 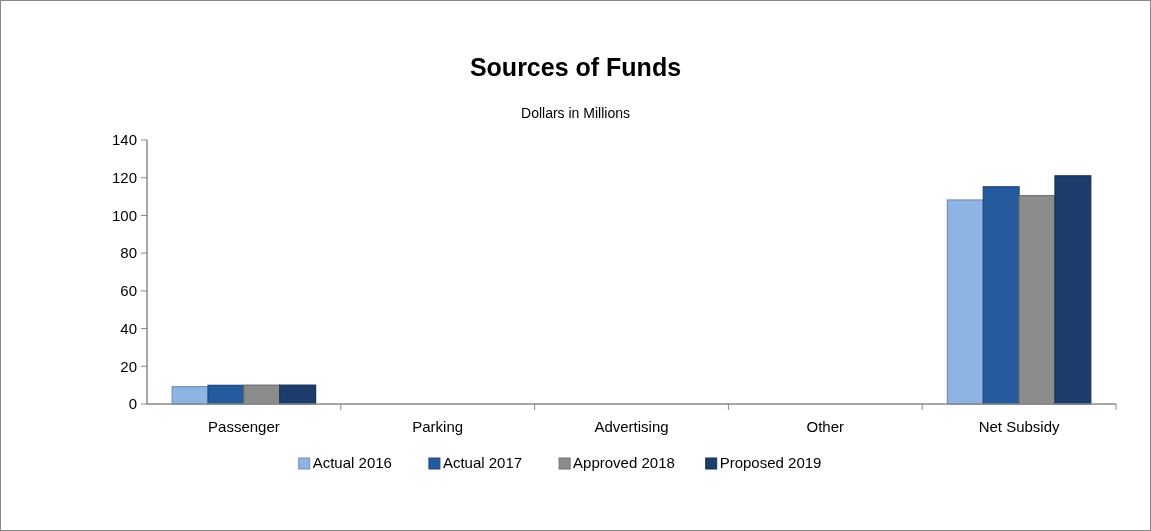 What do you see at coordinates (438, 426) in the screenshot?
I see `x-tick-label: Parking` at bounding box center [438, 426].